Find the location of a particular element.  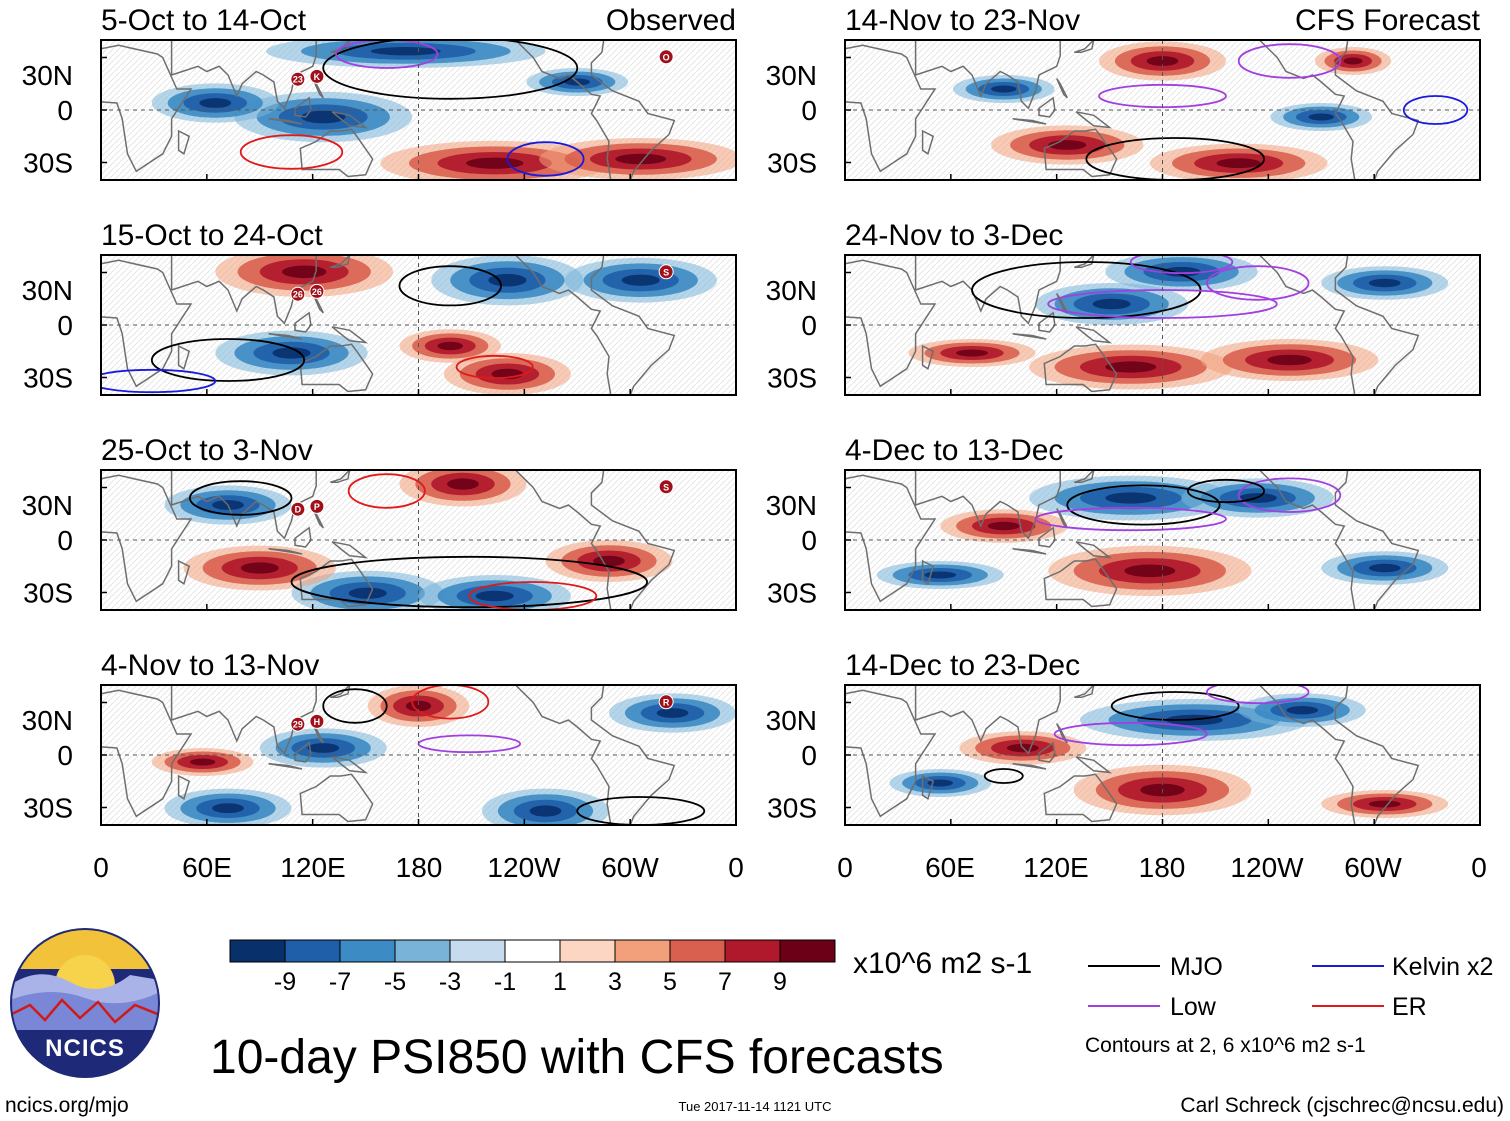

legend-label-low: Low is located at coordinates (1193, 1007).